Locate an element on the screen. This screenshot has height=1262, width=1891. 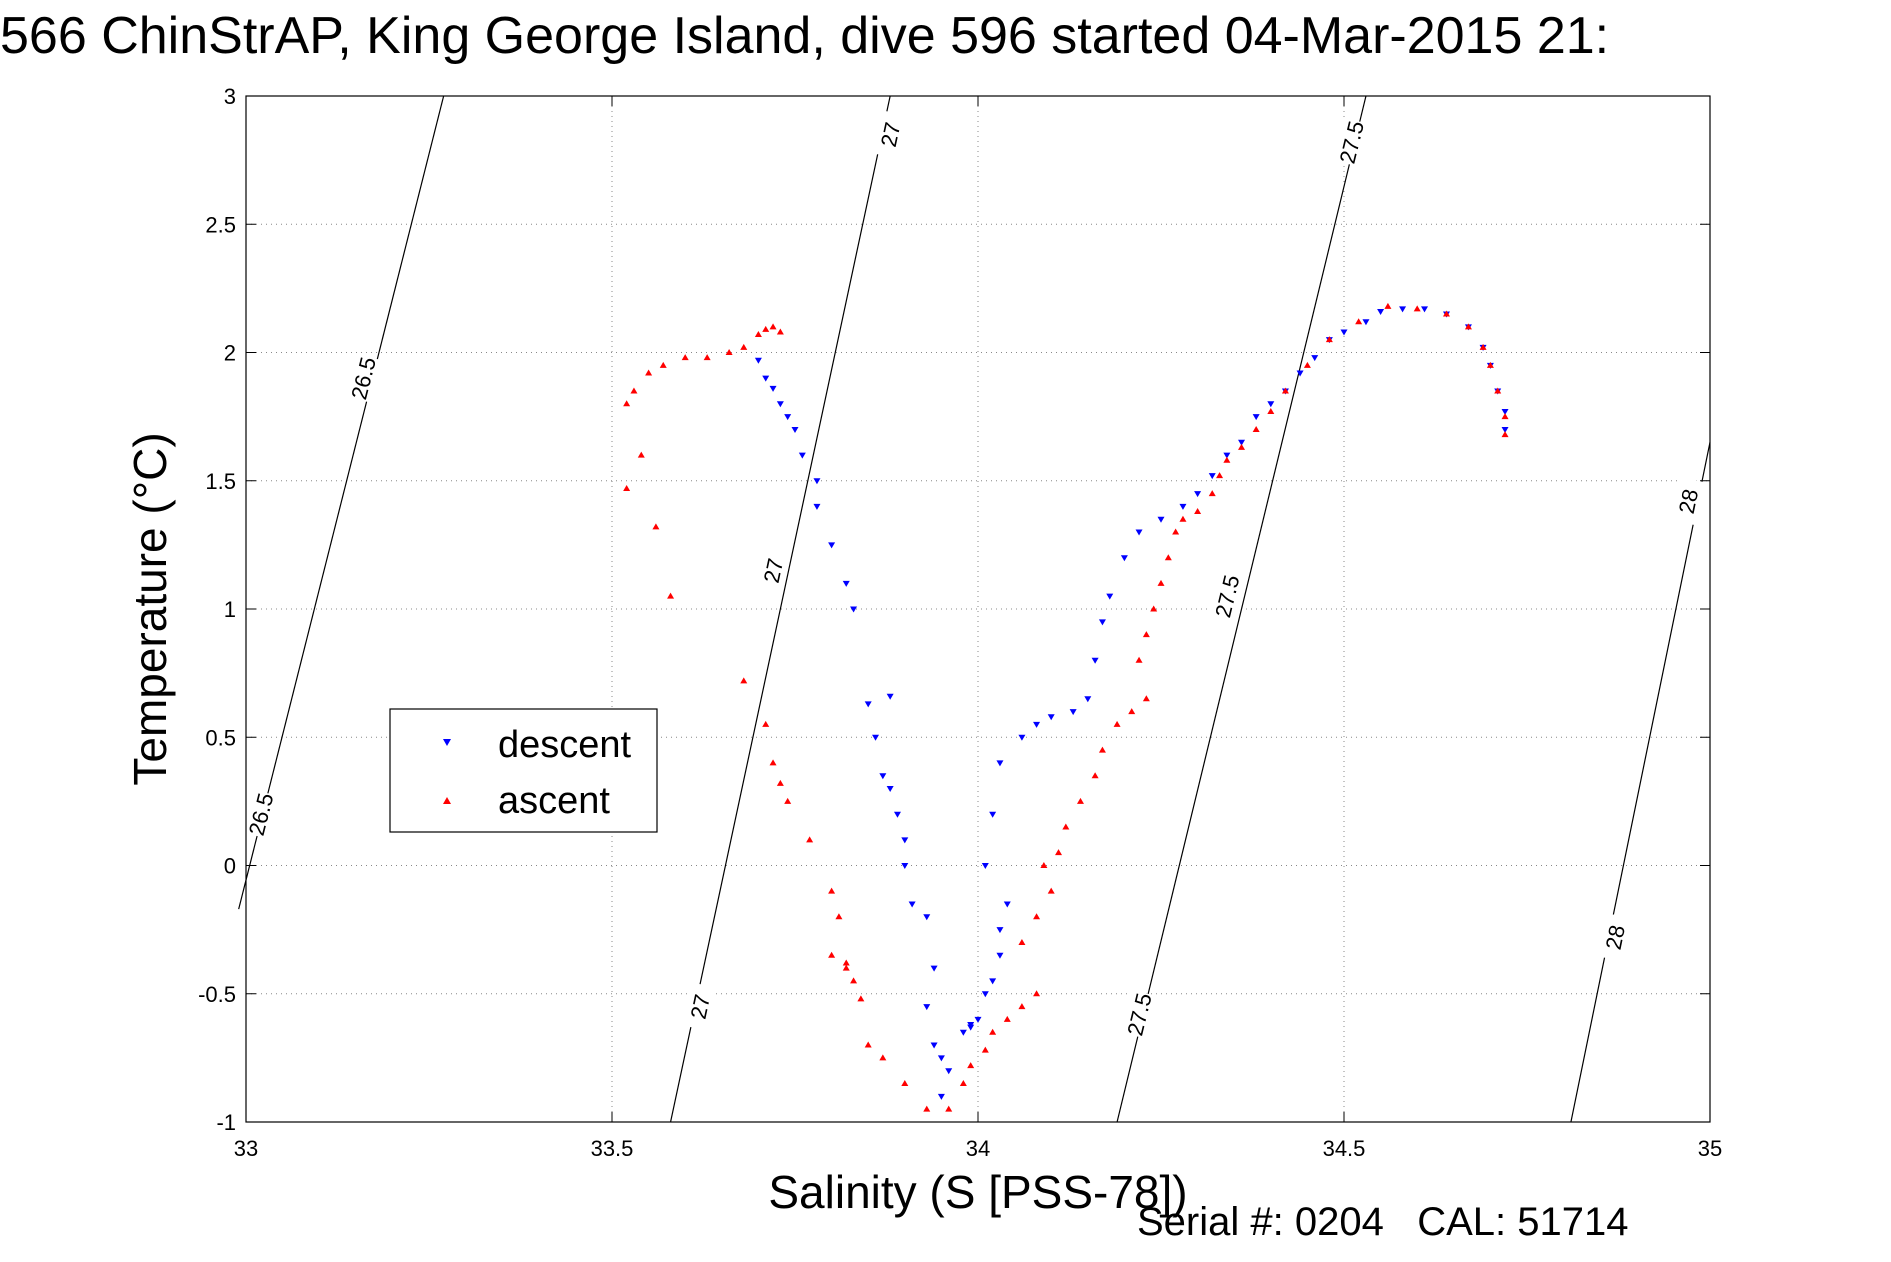
y-tick-label: -1 is located at coordinates (226, 1122).